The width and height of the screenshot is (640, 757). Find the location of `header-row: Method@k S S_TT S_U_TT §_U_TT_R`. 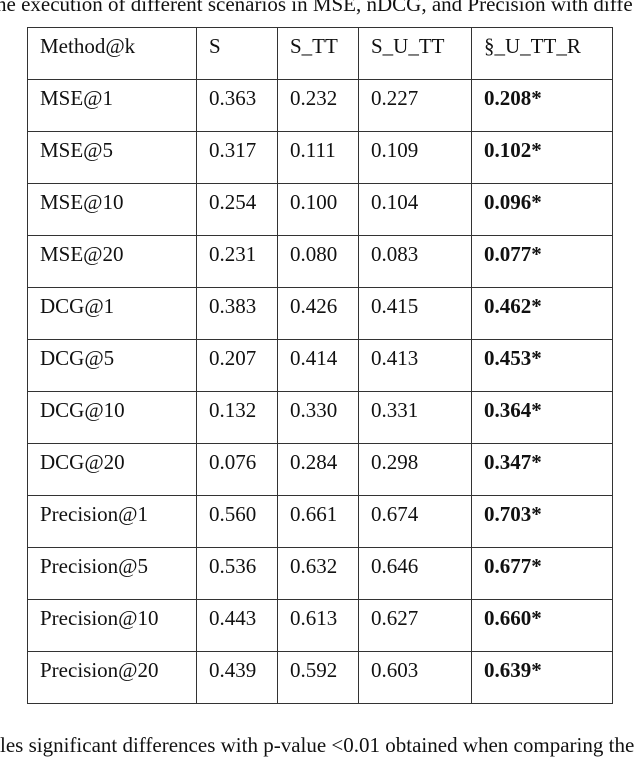

header-row: Method@k S S_TT S_U_TT §_U_TT_R is located at coordinates (320, 53).